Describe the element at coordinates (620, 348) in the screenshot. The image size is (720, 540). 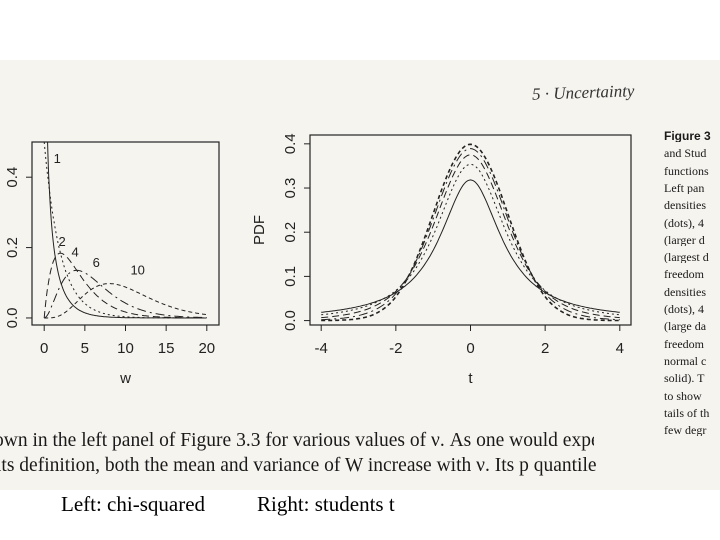
I see `x-tick-label: 4` at that location.